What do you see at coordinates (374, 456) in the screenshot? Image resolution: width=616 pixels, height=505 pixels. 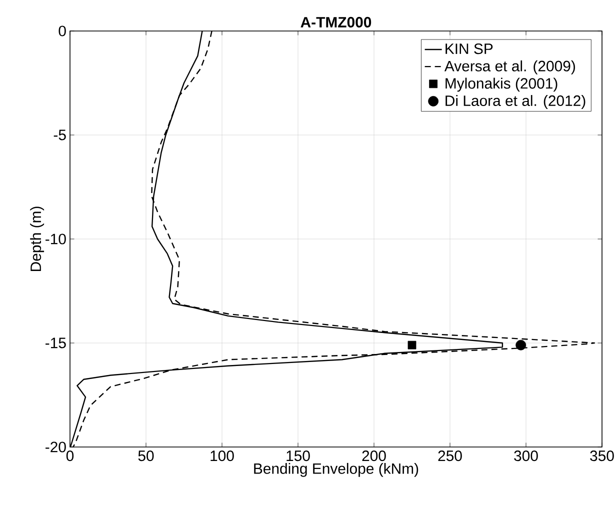 I see `x-tick-label: 200` at bounding box center [374, 456].